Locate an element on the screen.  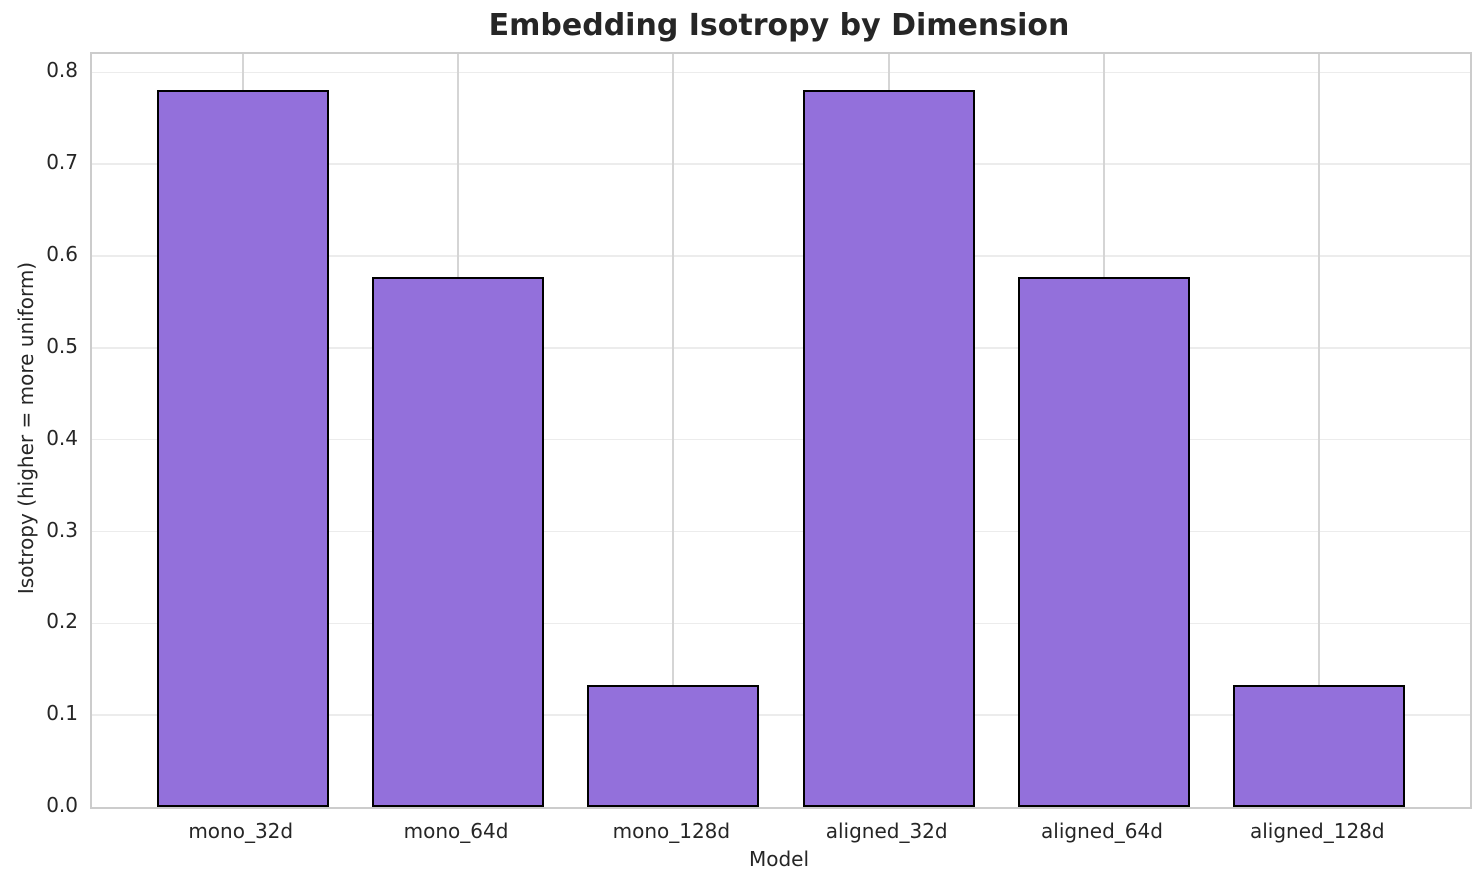
y-tick-label: 0.4 is located at coordinates (62, 437).